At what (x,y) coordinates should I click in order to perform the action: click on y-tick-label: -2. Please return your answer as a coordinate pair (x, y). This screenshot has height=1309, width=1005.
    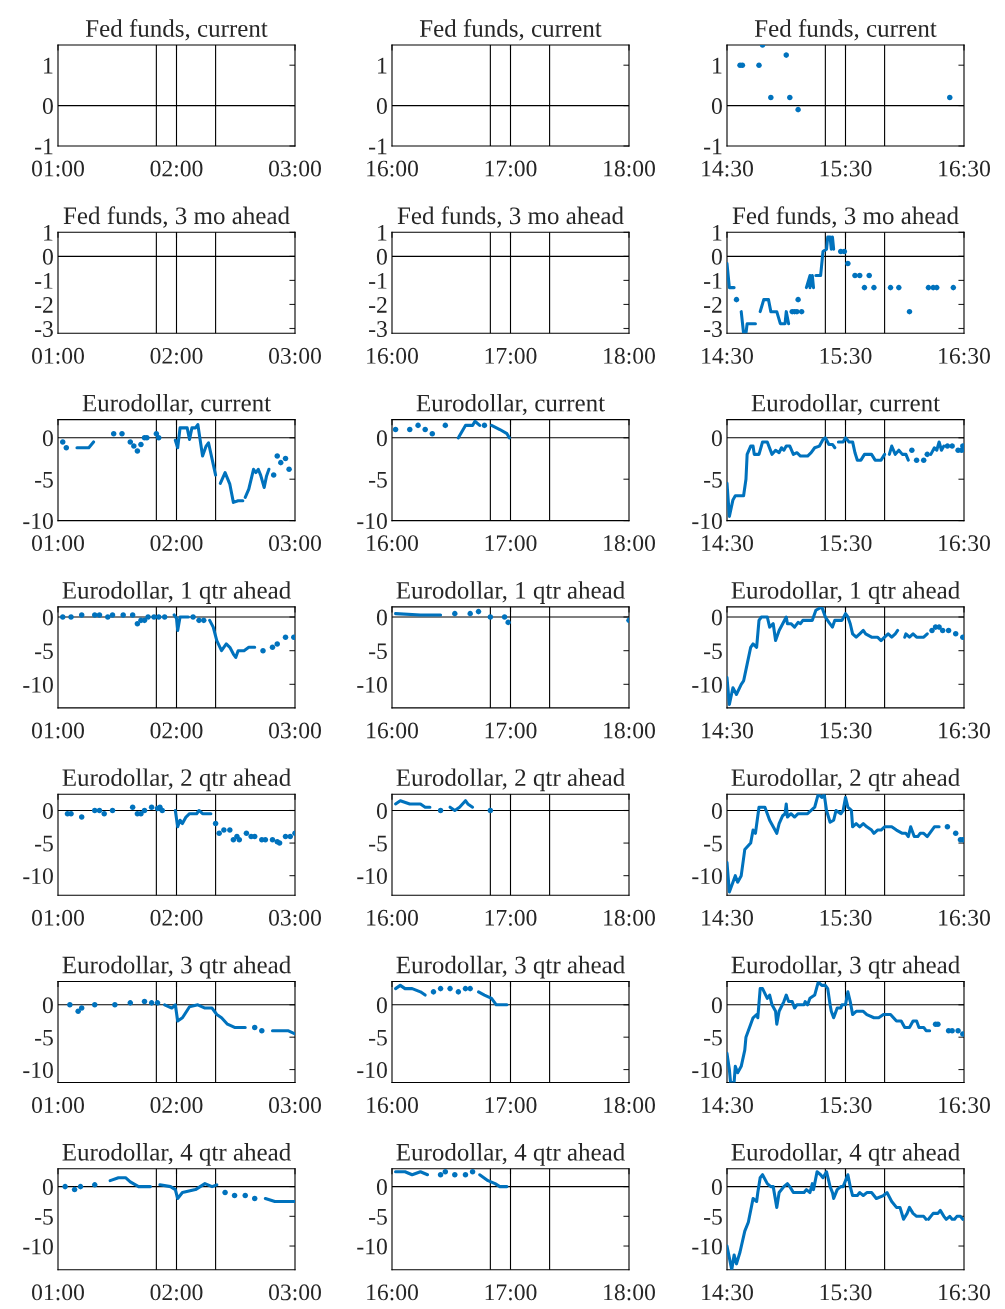
    Looking at the image, I should click on (378, 305).